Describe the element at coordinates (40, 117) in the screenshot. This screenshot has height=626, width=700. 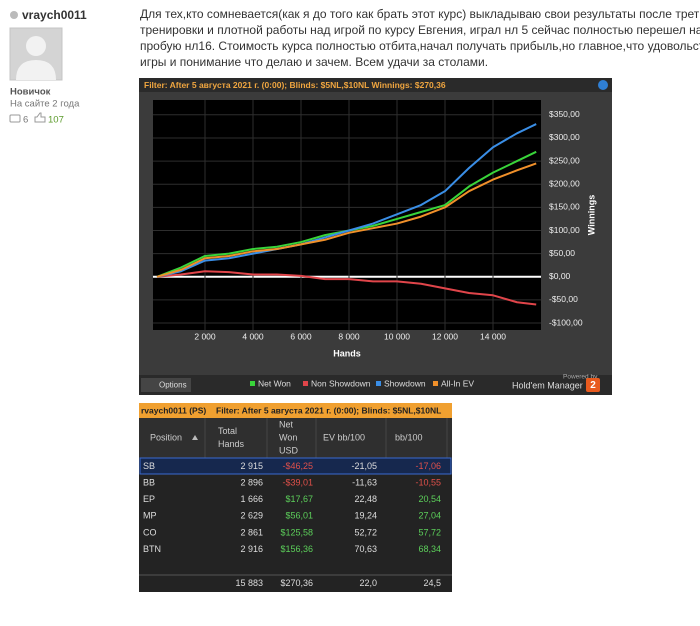
I see `likes-icon` at that location.